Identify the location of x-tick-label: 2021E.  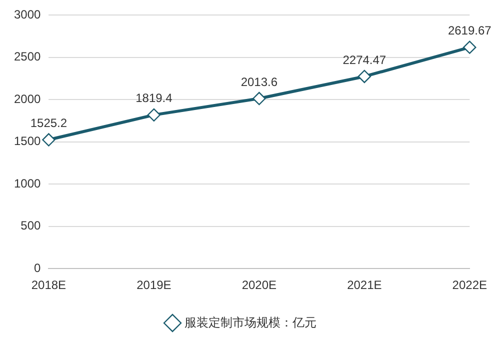
(364, 285).